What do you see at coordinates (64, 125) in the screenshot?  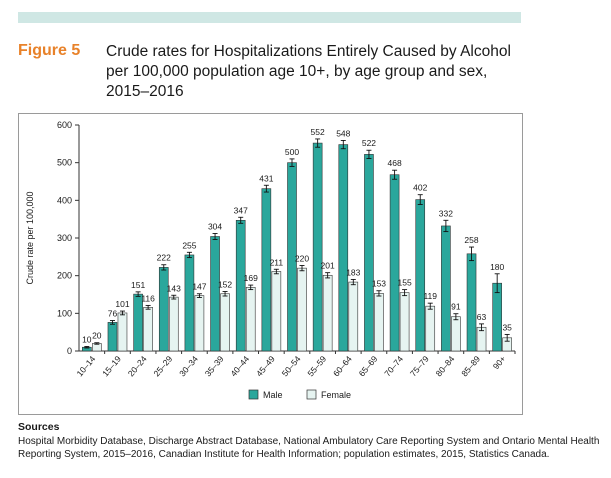 I see `y-tick-label: 600` at bounding box center [64, 125].